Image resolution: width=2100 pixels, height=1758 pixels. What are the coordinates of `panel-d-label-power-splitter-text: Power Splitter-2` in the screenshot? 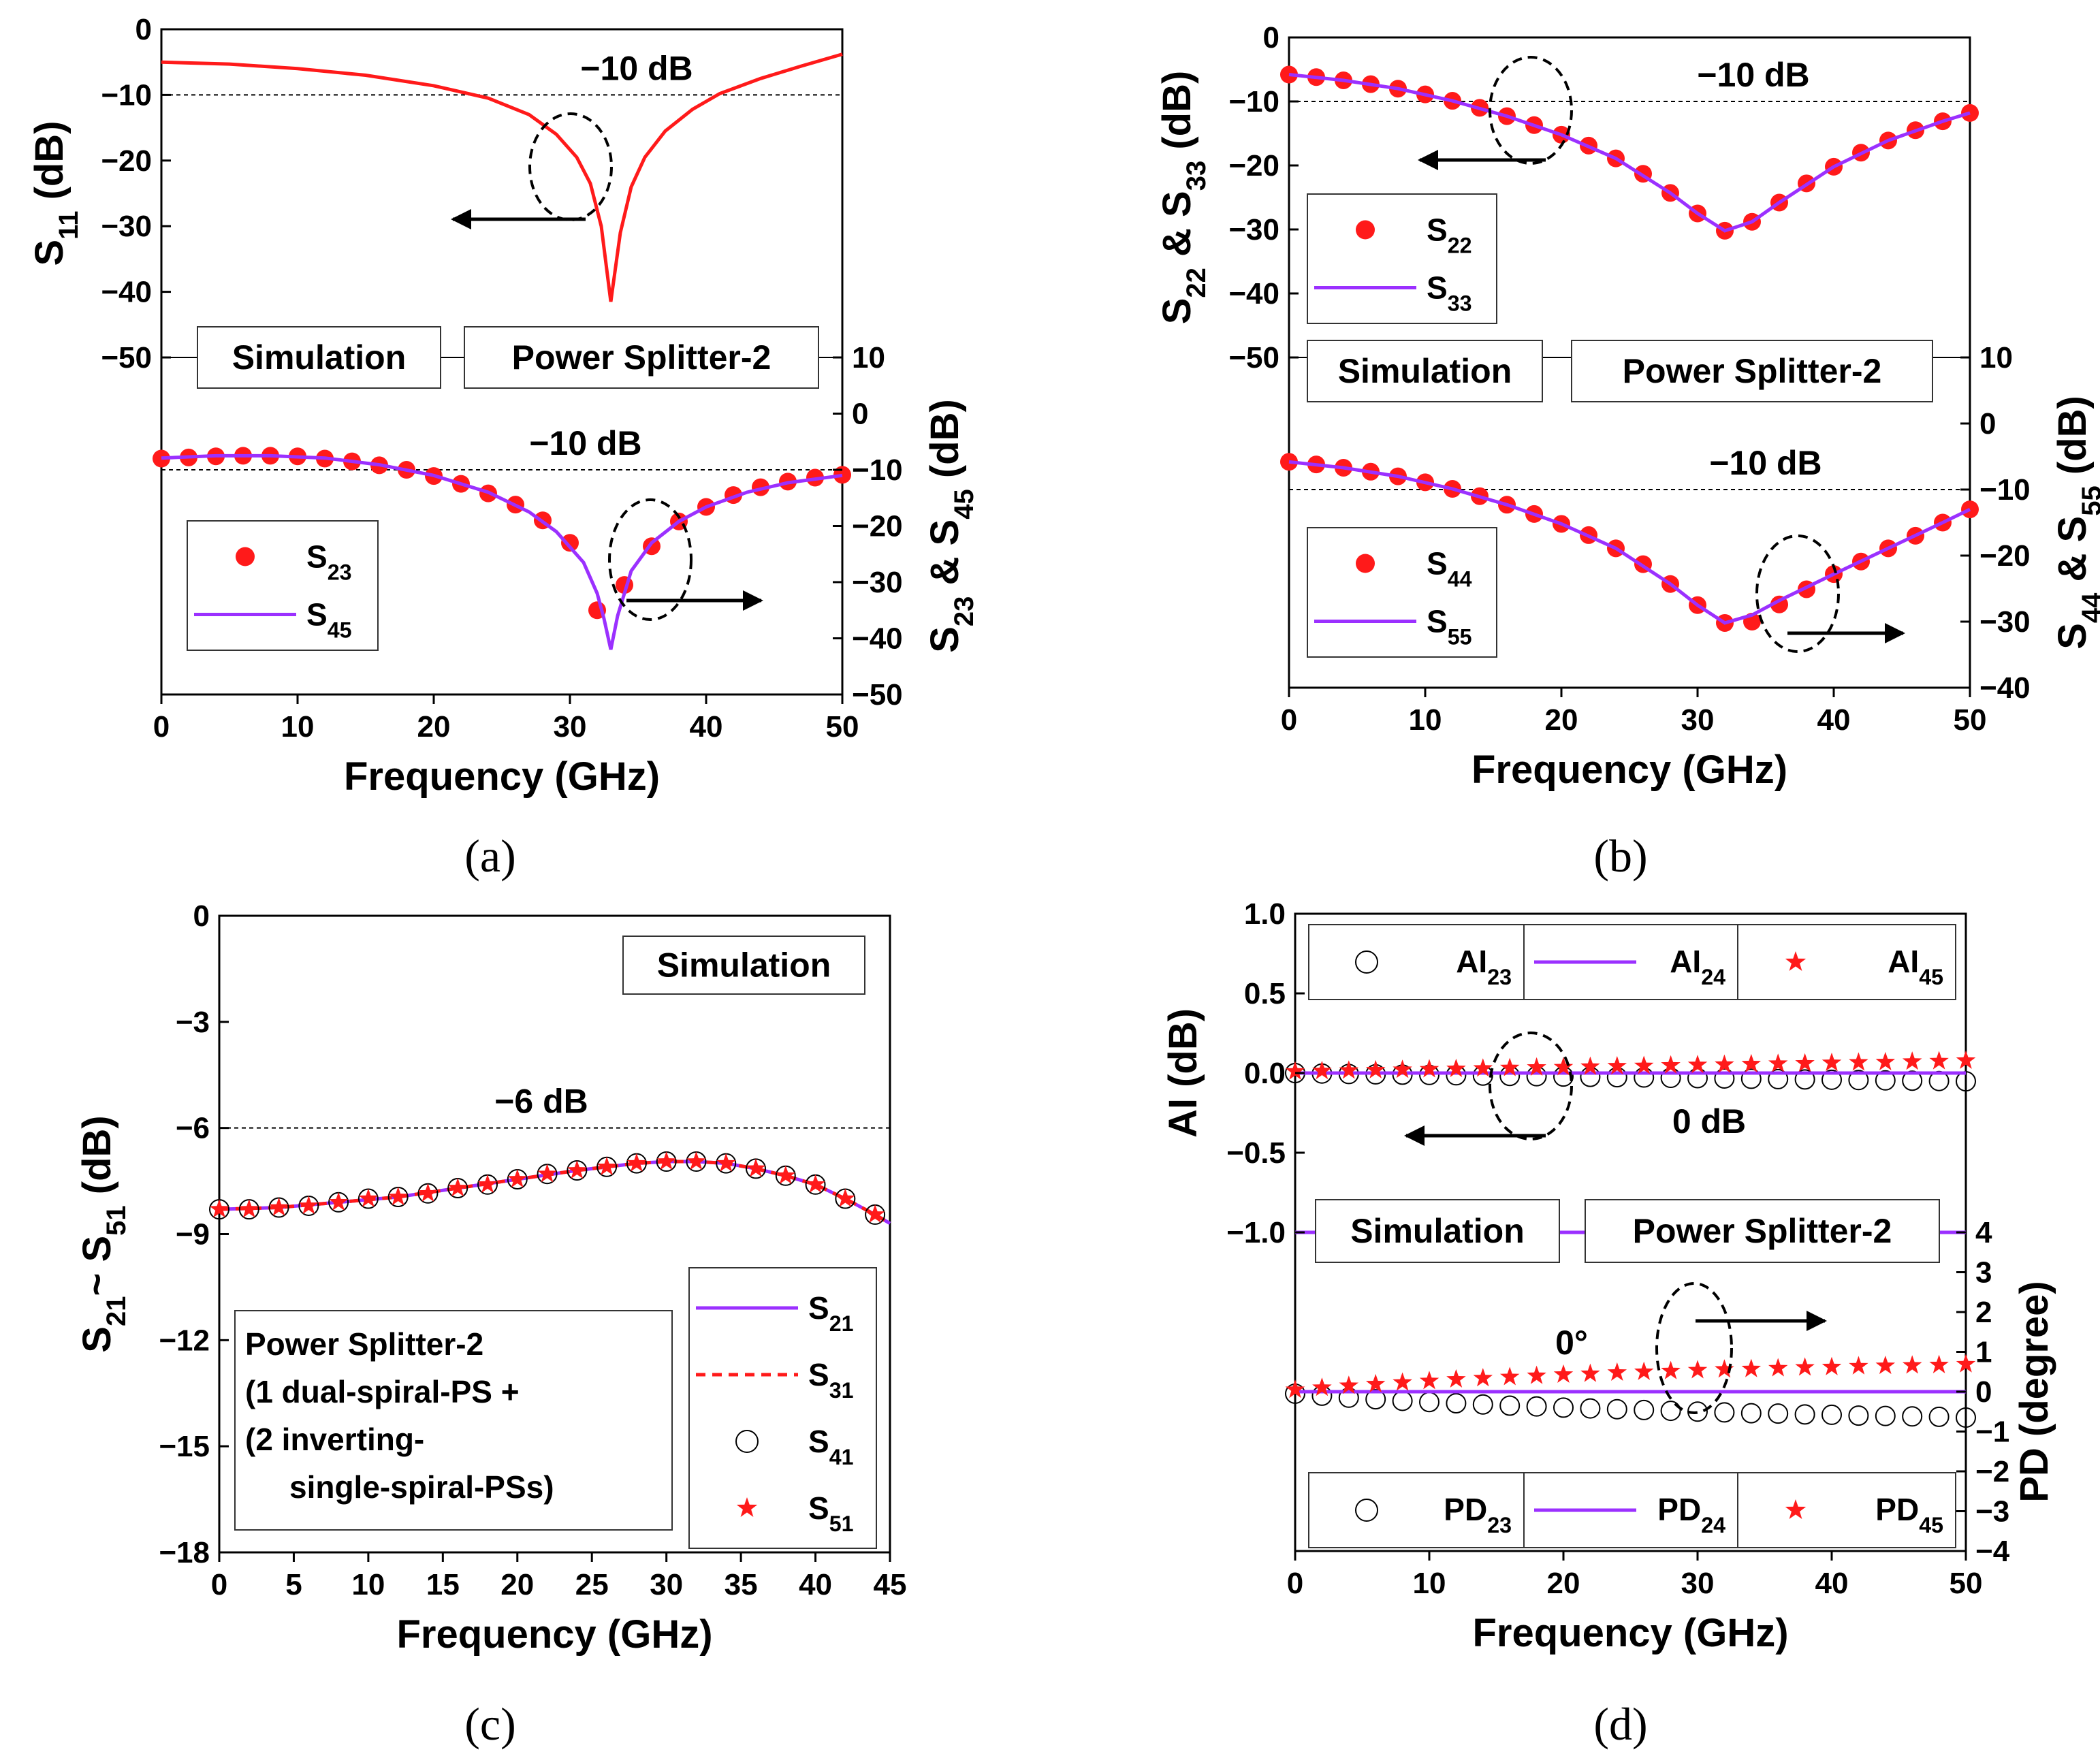 It's located at (1763, 1231).